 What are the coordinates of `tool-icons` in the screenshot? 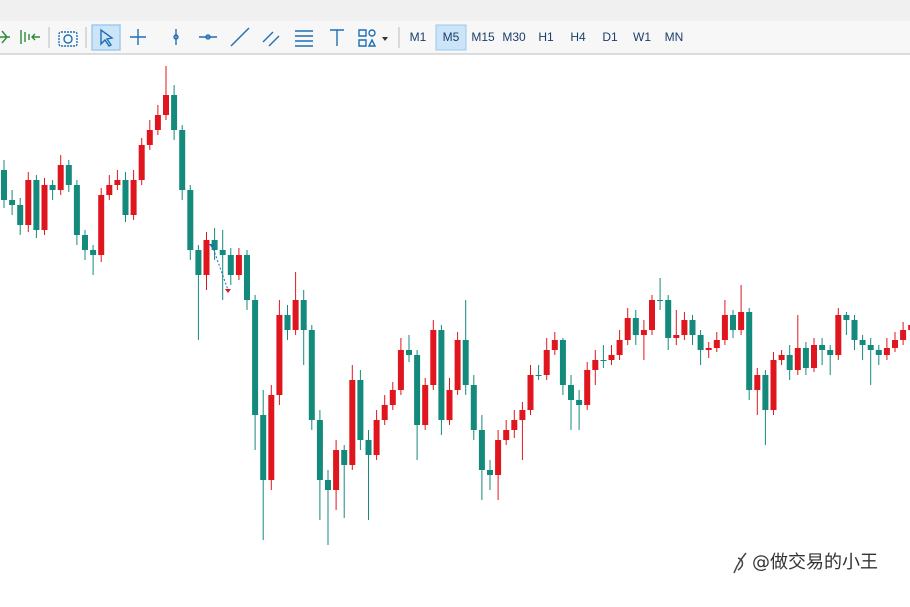 It's located at (200, 37).